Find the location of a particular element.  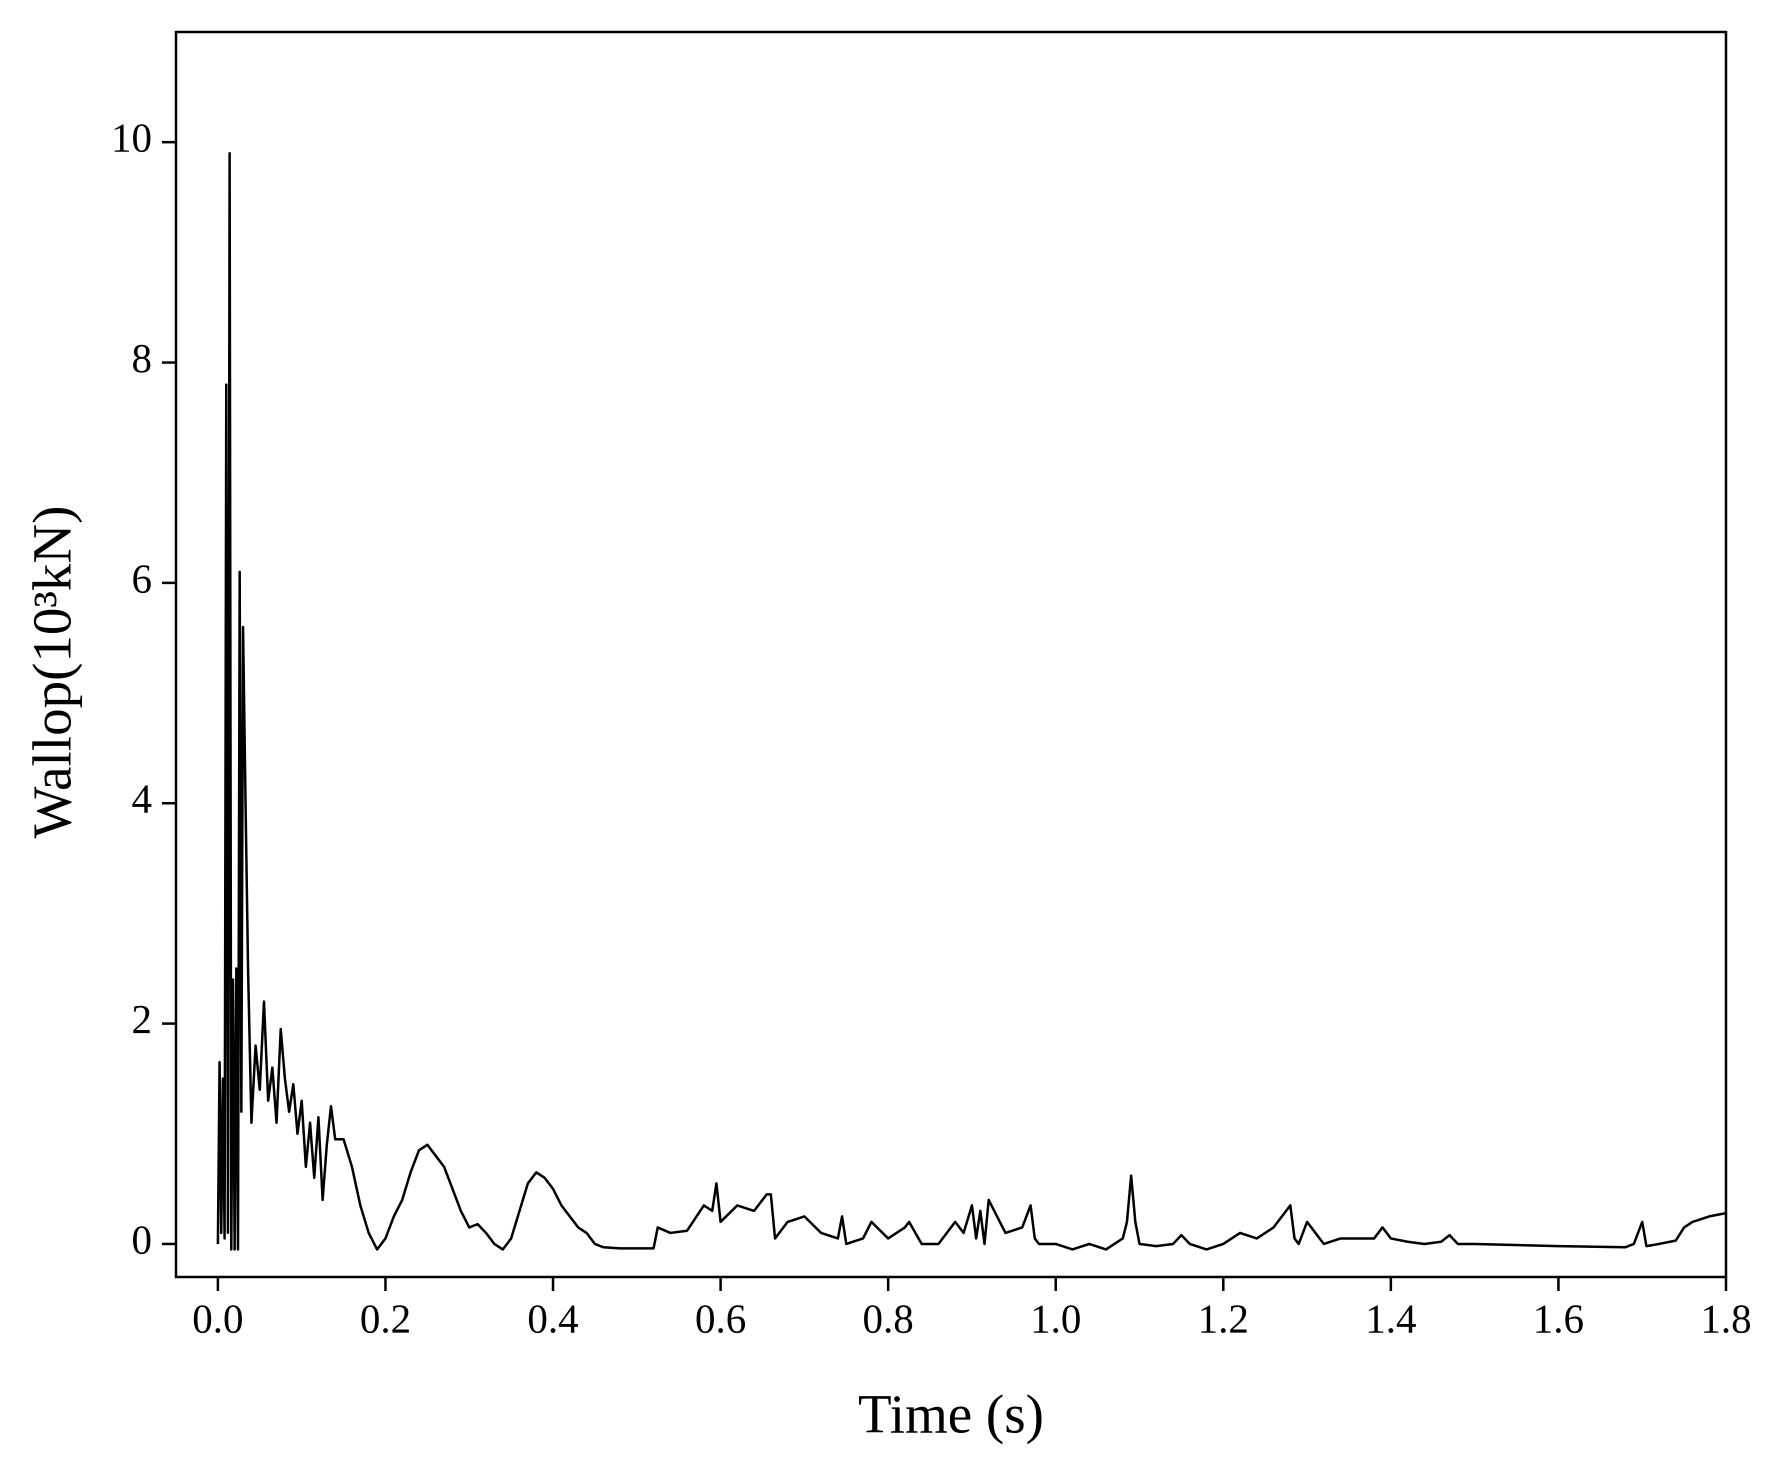

x-tick-label: 1.8 is located at coordinates (1725, 1318).